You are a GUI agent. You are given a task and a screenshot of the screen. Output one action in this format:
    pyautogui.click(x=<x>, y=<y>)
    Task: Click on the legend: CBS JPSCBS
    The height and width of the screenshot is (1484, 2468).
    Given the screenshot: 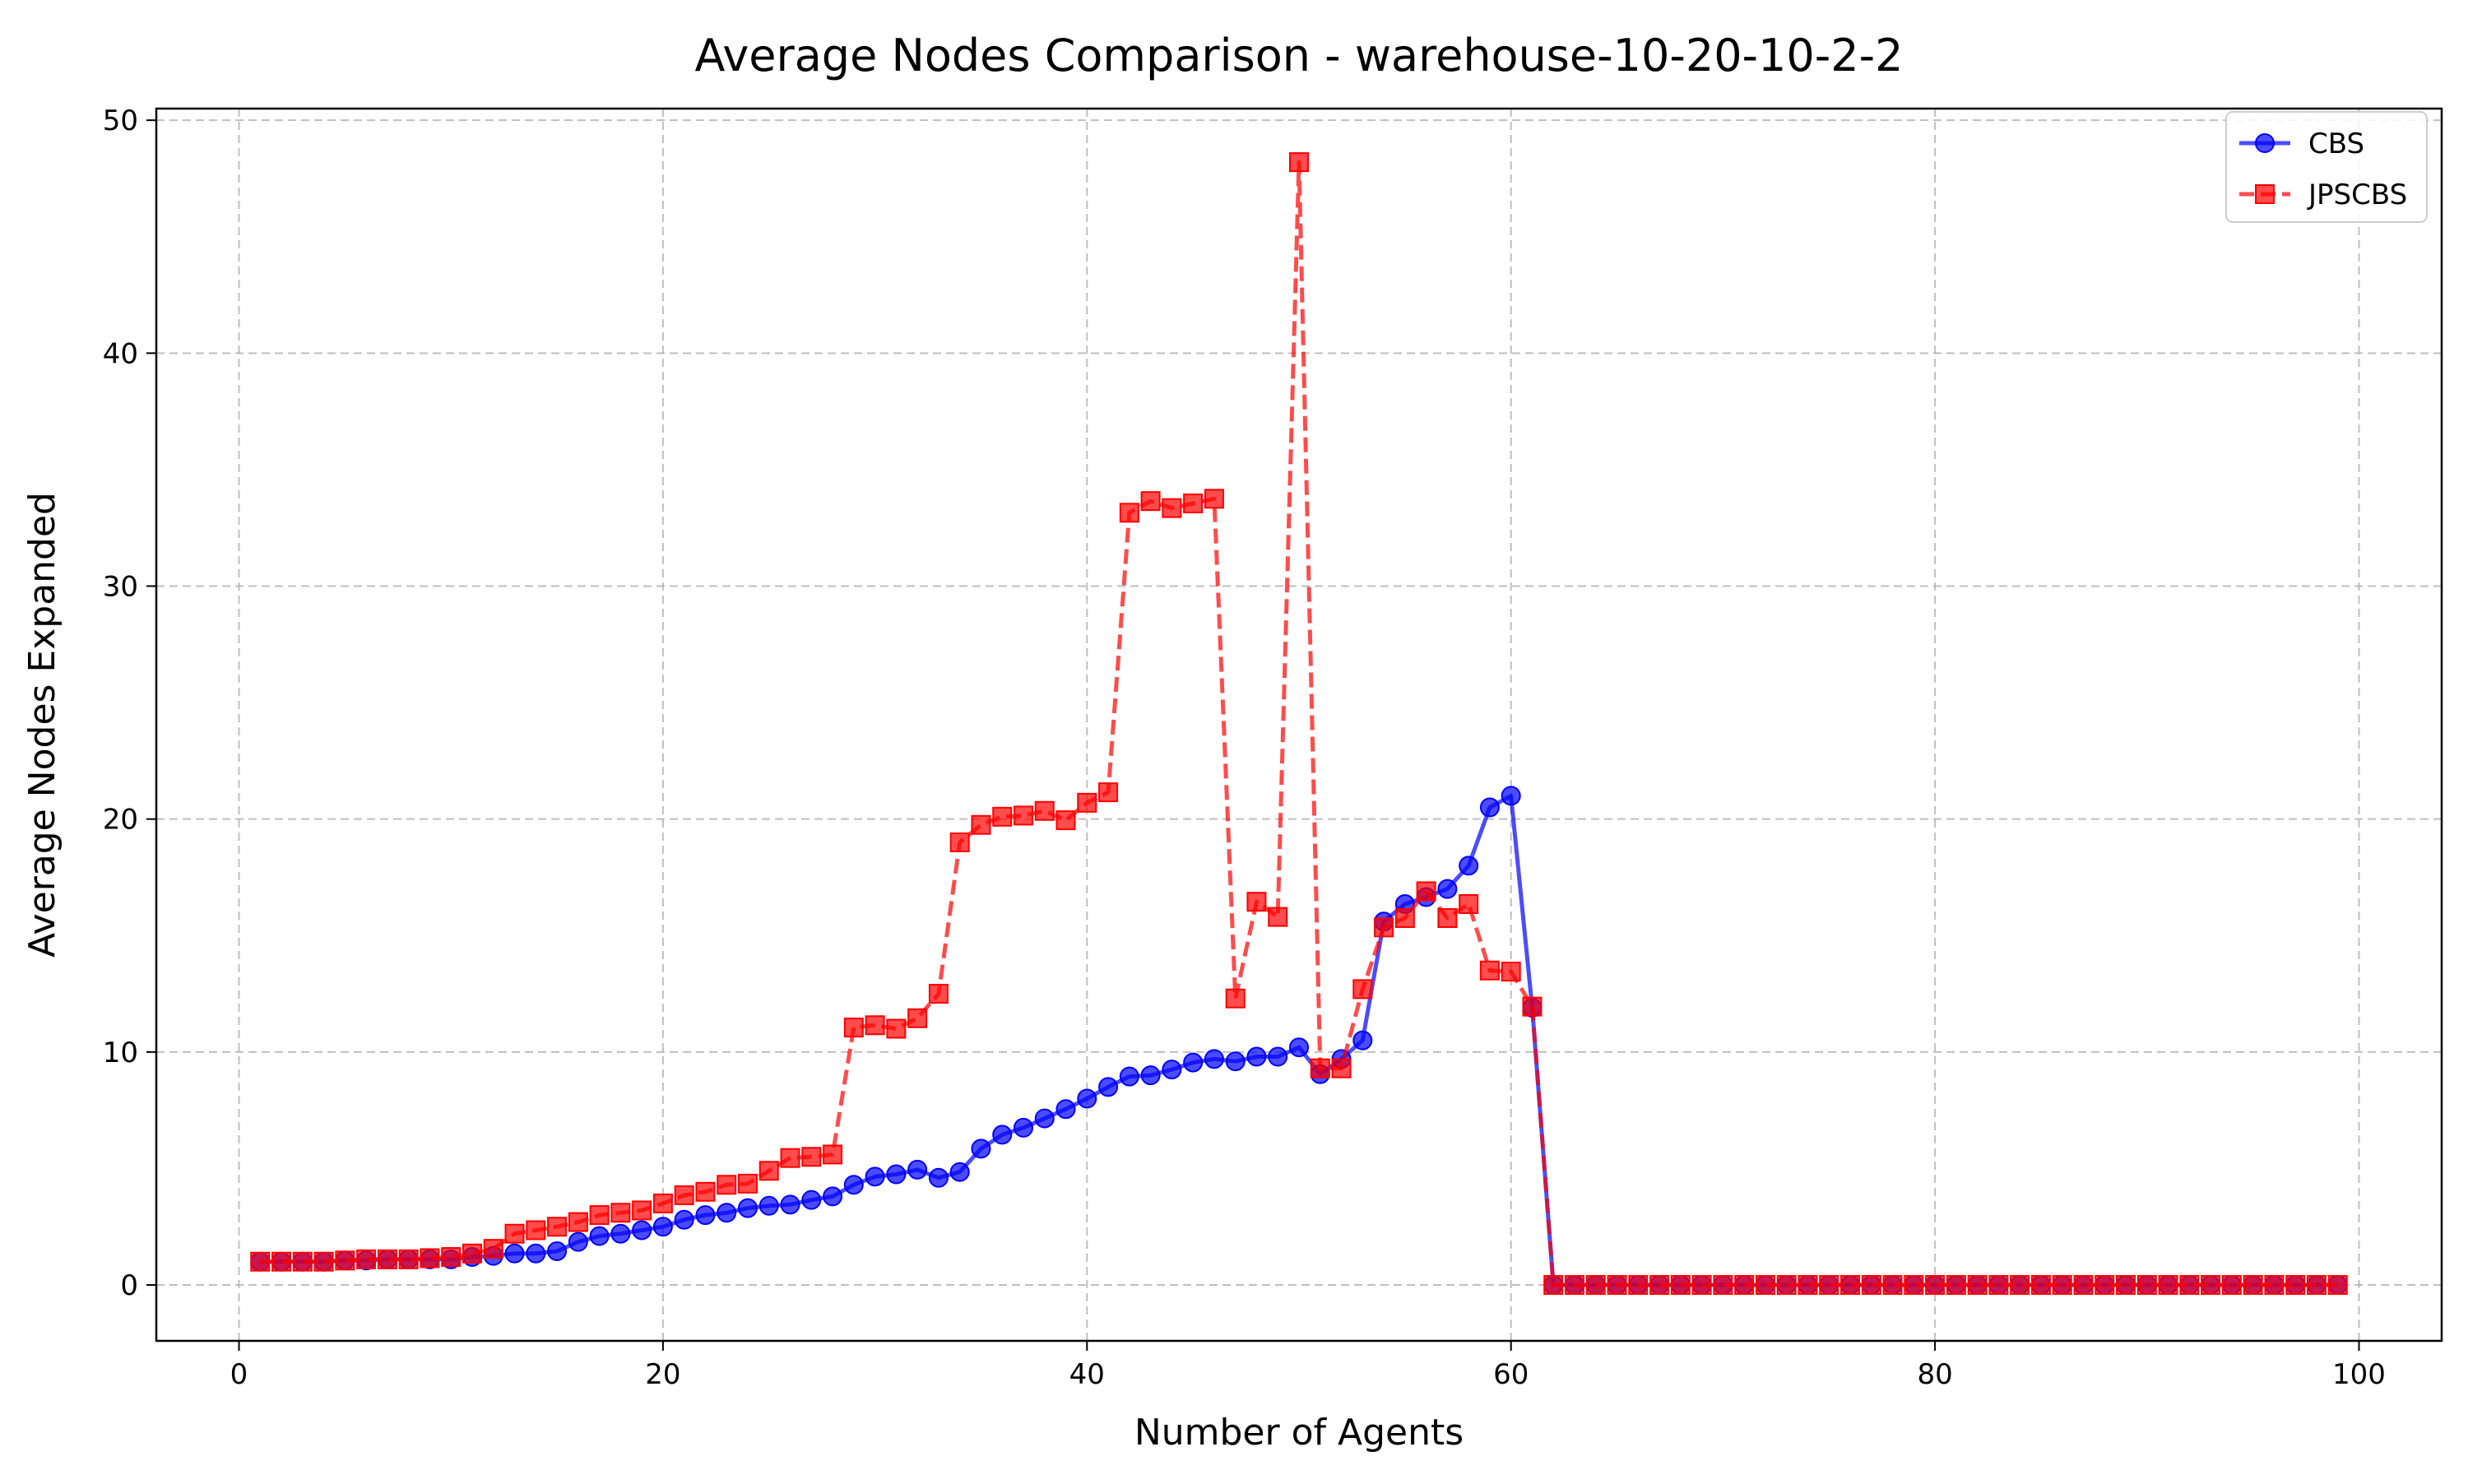 What is the action you would take?
    pyautogui.click(x=2326, y=167)
    